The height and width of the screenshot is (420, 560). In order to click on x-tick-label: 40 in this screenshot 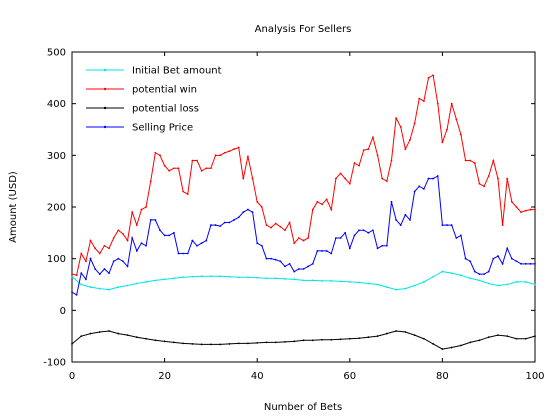, I will do `click(257, 376)`.